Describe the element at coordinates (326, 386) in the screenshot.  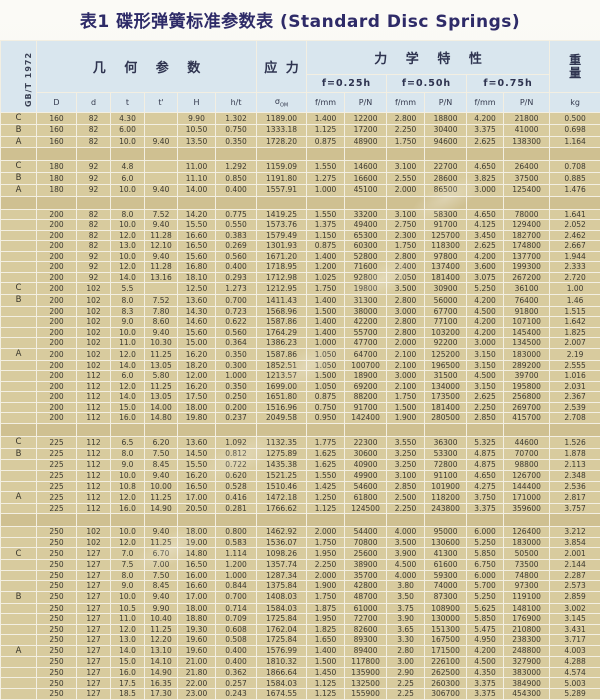
I see `value-cell: 1.050` at that location.